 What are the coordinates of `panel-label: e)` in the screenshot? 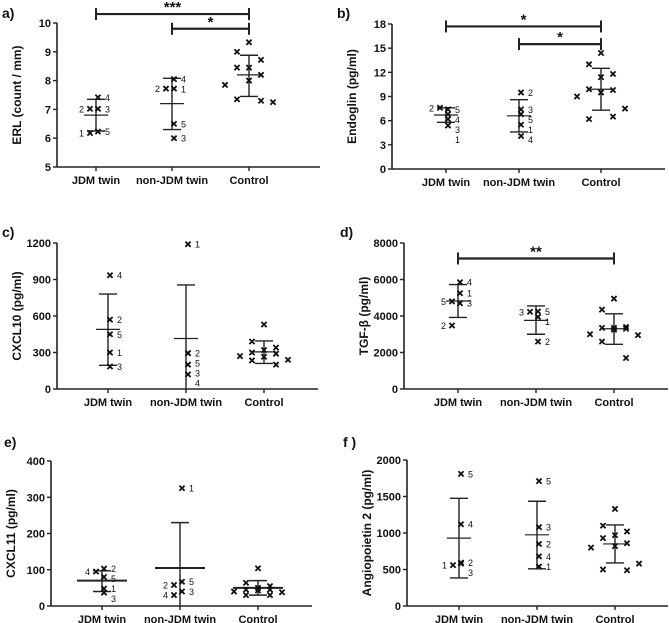 It's located at (10, 442).